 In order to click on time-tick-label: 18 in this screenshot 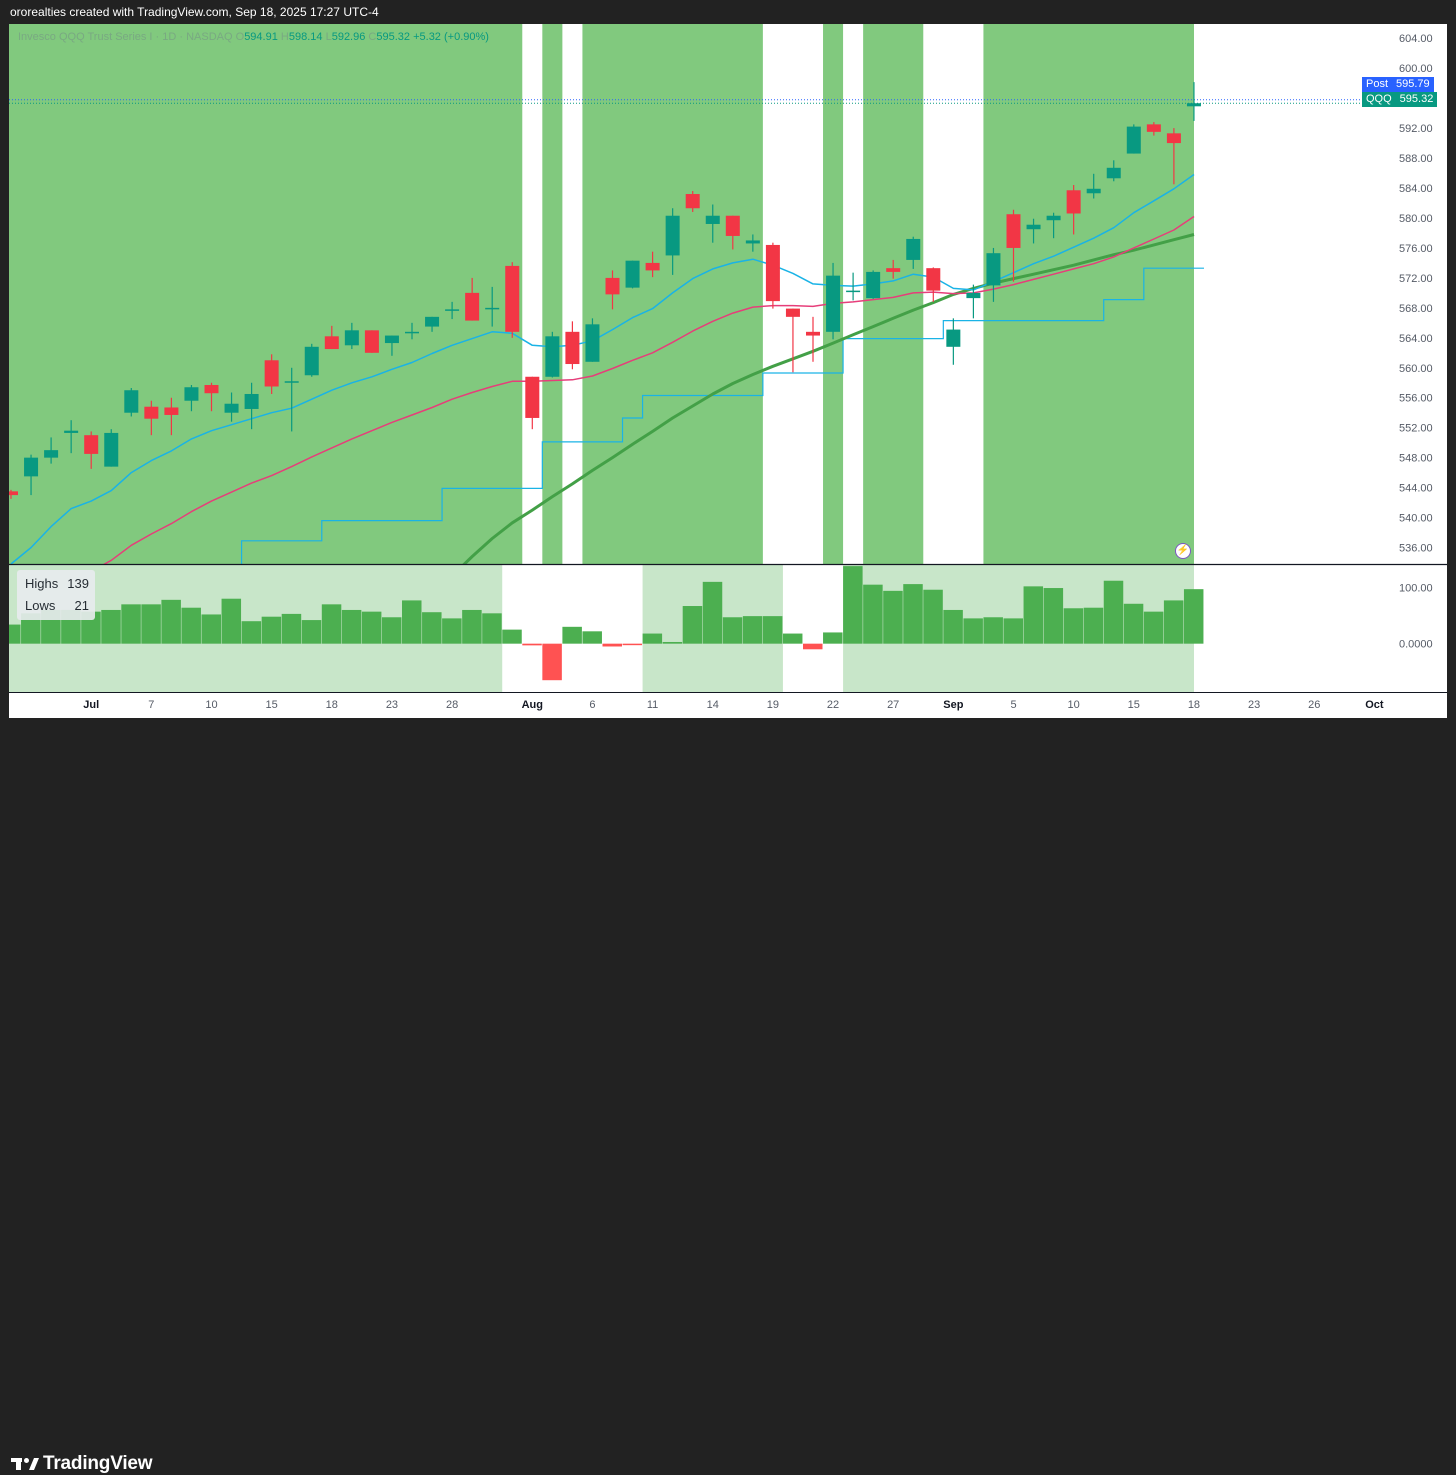, I will do `click(332, 705)`.